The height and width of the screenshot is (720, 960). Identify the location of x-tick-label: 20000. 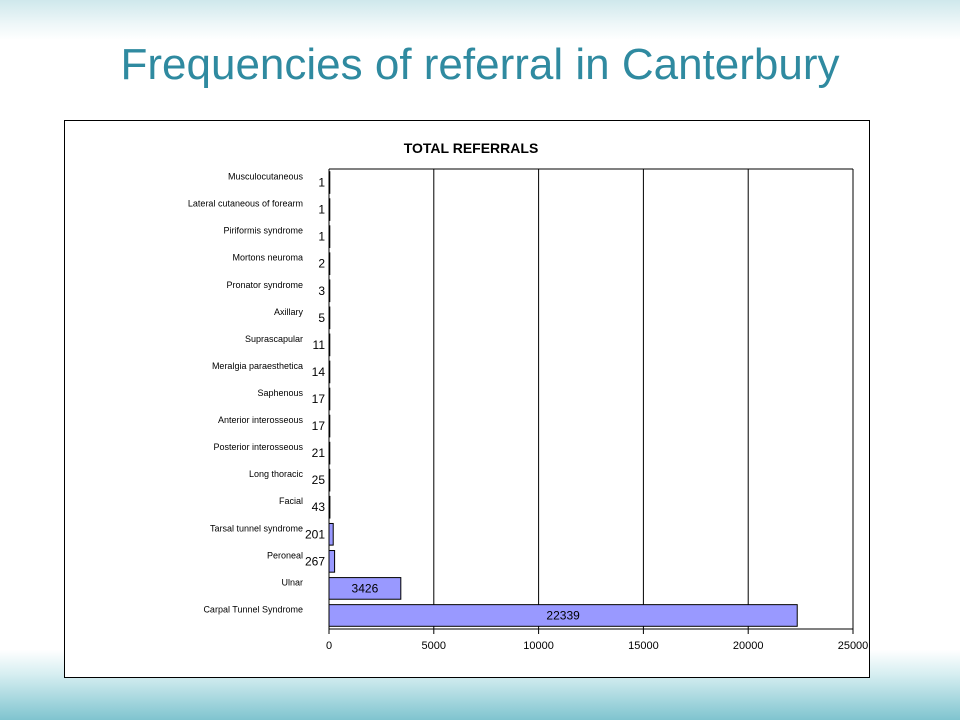
(748, 646).